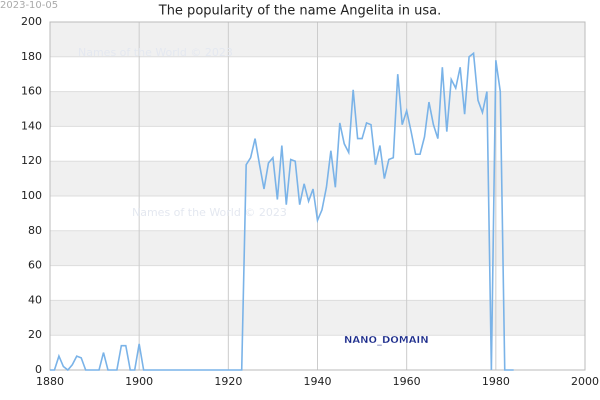 This screenshot has width=600, height=400. I want to click on y-tick-label: 80, so click(35, 230).